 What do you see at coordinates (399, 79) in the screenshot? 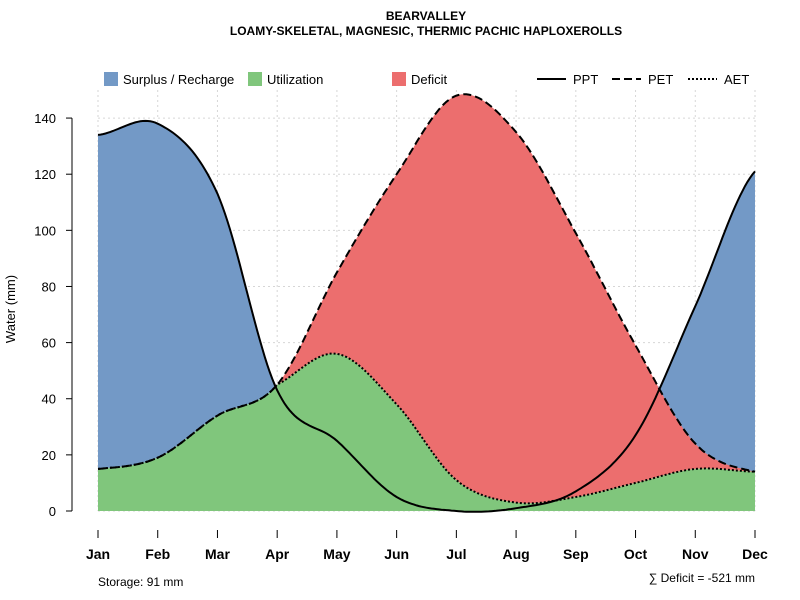
I see `legend-swatch-deficit` at bounding box center [399, 79].